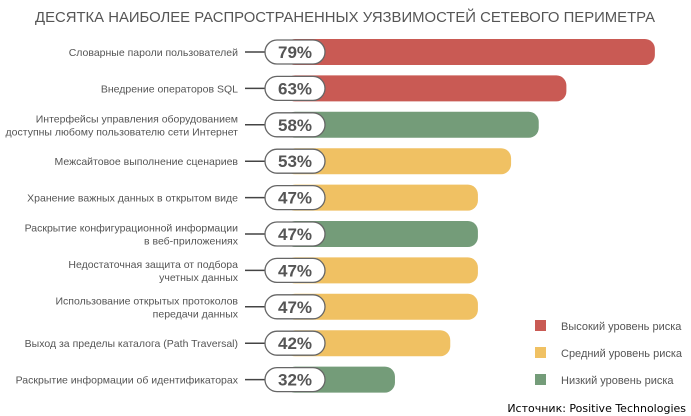 This screenshot has height=416, width=691. What do you see at coordinates (617, 381) in the screenshot?
I see `legend-label: Низкий уровень риска` at bounding box center [617, 381].